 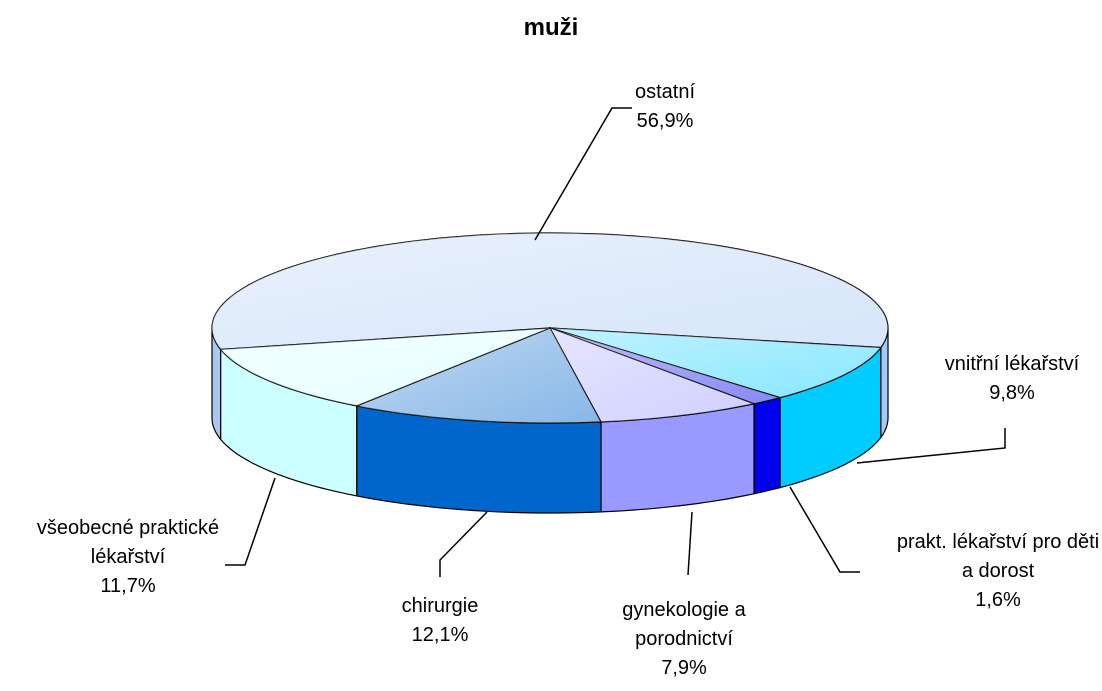 What do you see at coordinates (665, 121) in the screenshot?
I see `value-label: 56,9%` at bounding box center [665, 121].